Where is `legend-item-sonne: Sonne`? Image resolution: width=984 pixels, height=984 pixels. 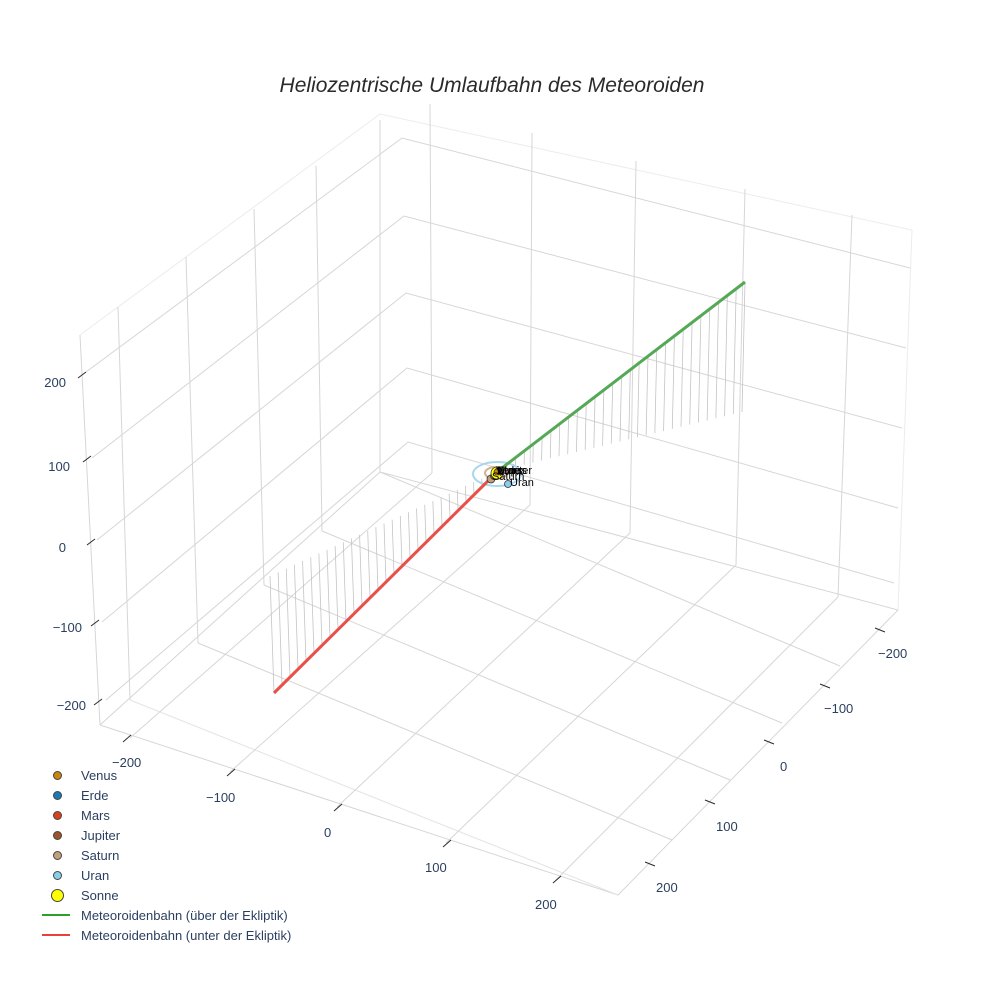 legend-item-sonne: Sonne is located at coordinates (165, 895).